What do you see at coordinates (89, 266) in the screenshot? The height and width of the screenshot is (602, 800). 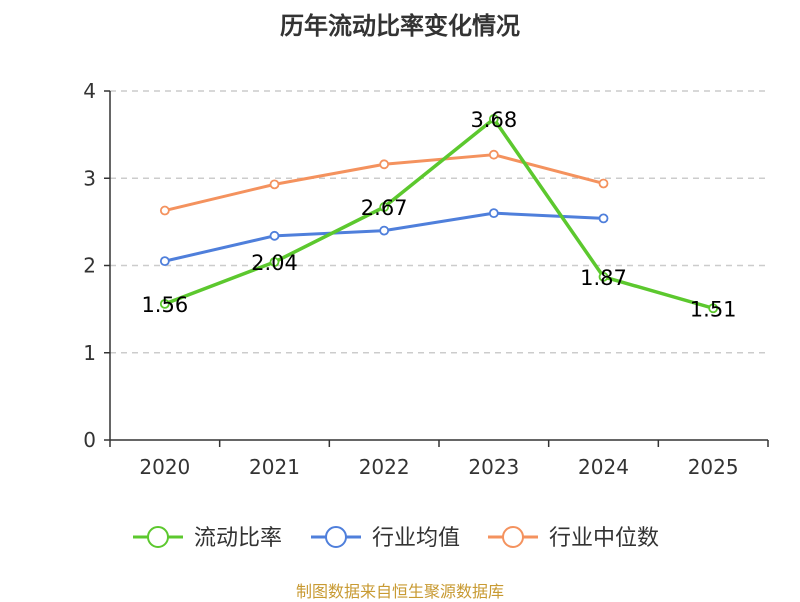 I see `y-tick-label: 2` at bounding box center [89, 266].